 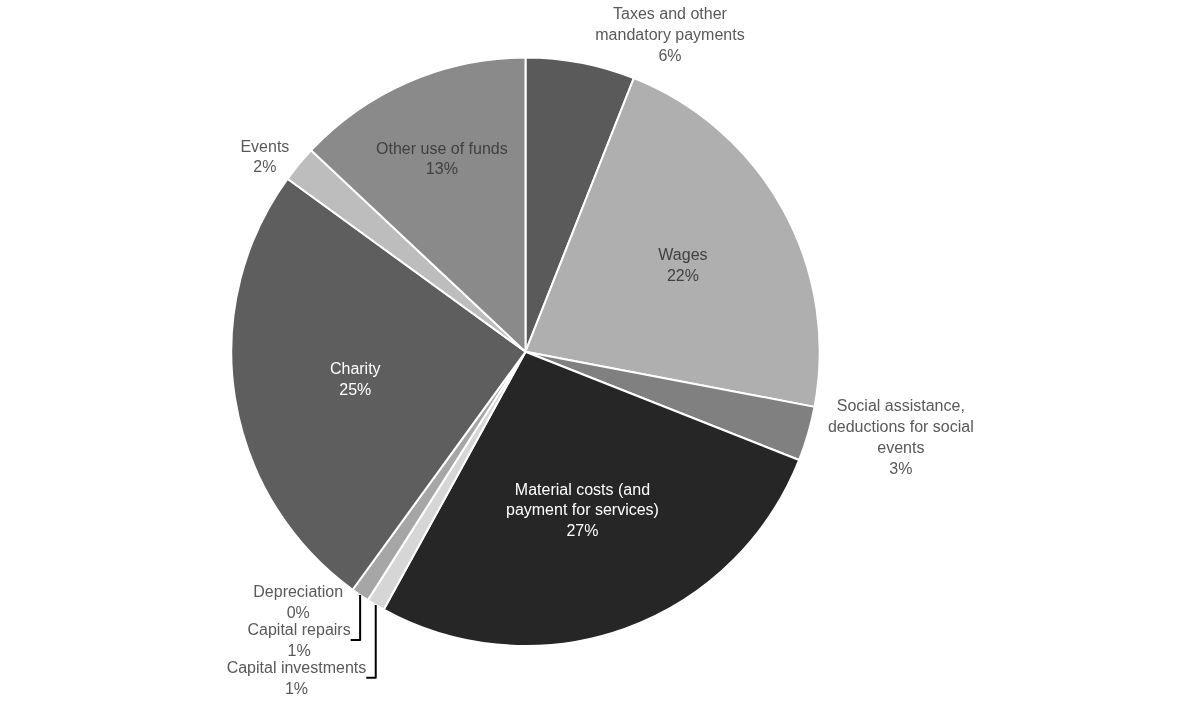 What do you see at coordinates (299, 630) in the screenshot?
I see `slice-label: Capital repairs` at bounding box center [299, 630].